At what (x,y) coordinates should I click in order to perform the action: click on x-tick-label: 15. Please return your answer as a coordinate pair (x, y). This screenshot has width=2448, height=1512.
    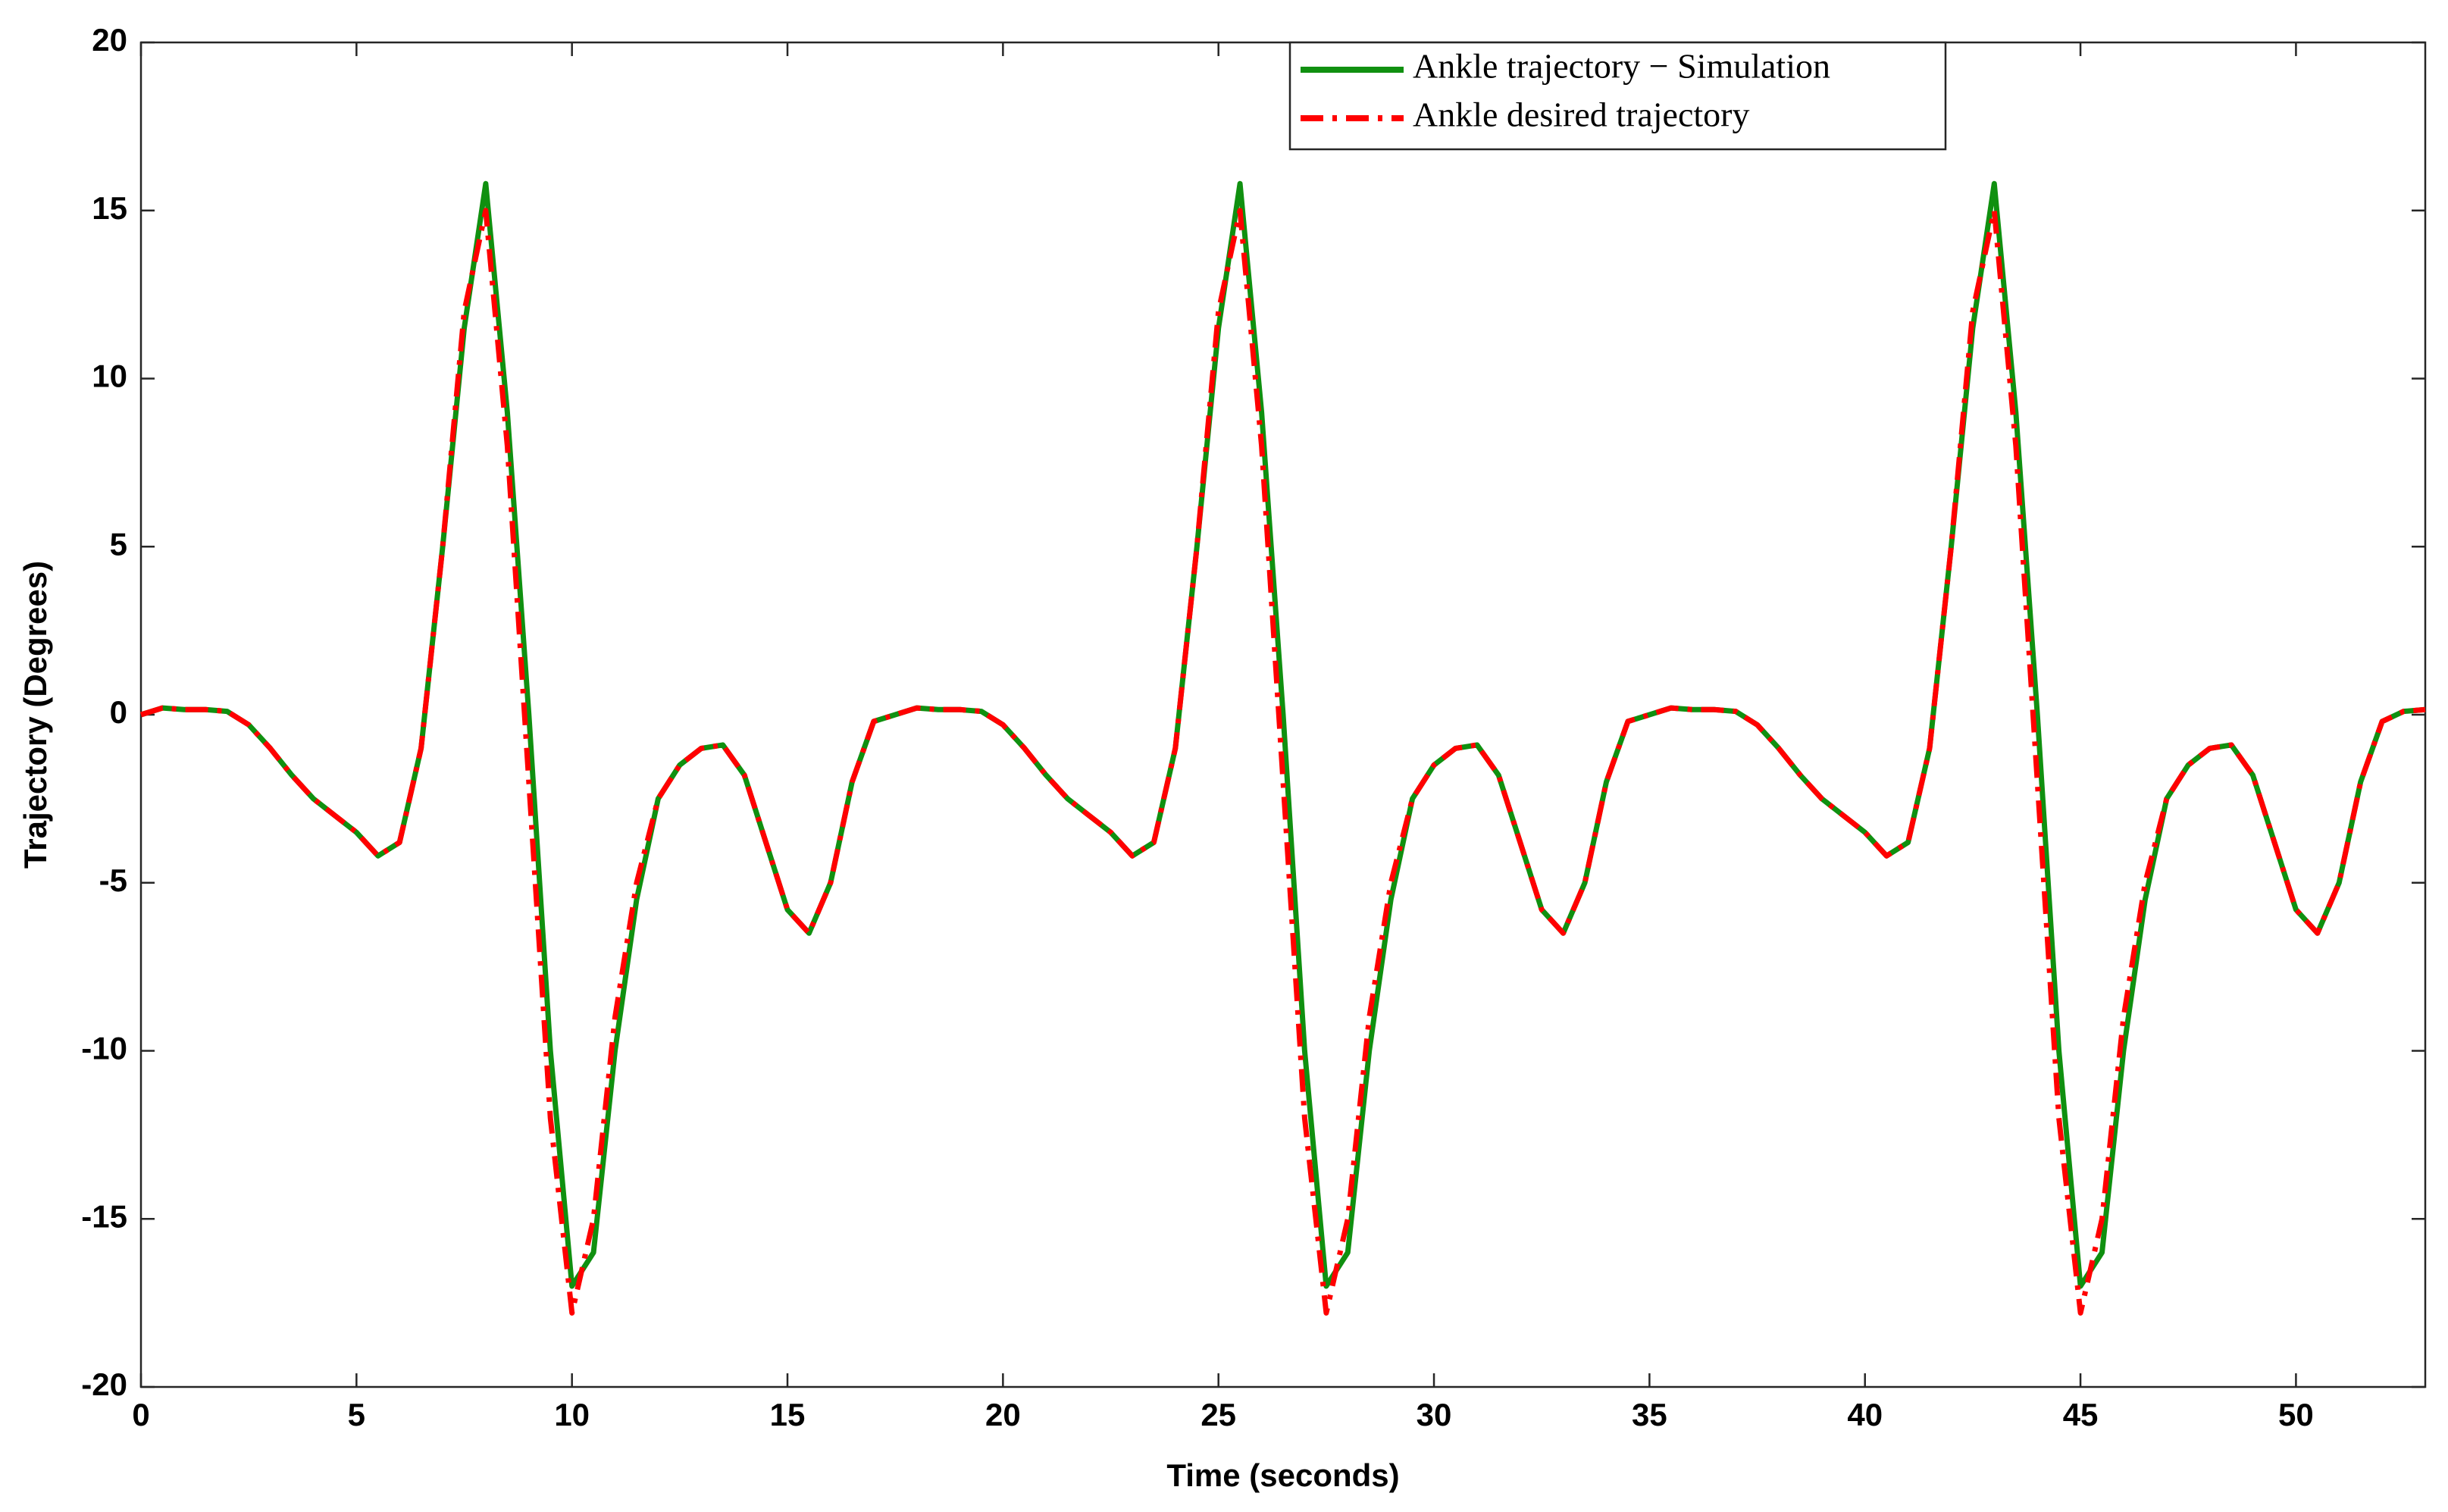
    Looking at the image, I should click on (788, 1414).